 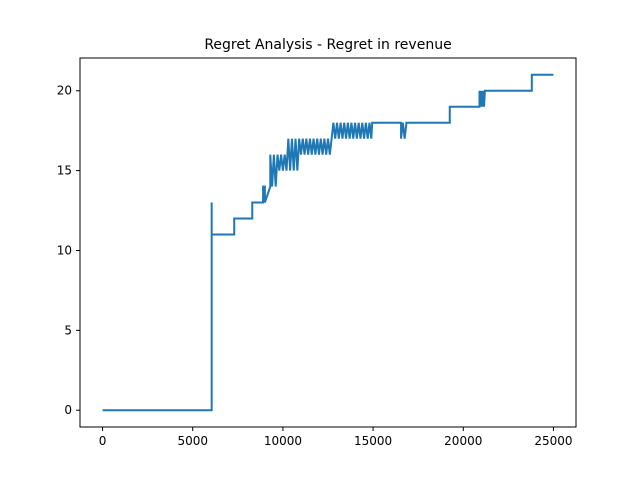 What do you see at coordinates (64, 250) in the screenshot?
I see `y-tick-label: 10` at bounding box center [64, 250].